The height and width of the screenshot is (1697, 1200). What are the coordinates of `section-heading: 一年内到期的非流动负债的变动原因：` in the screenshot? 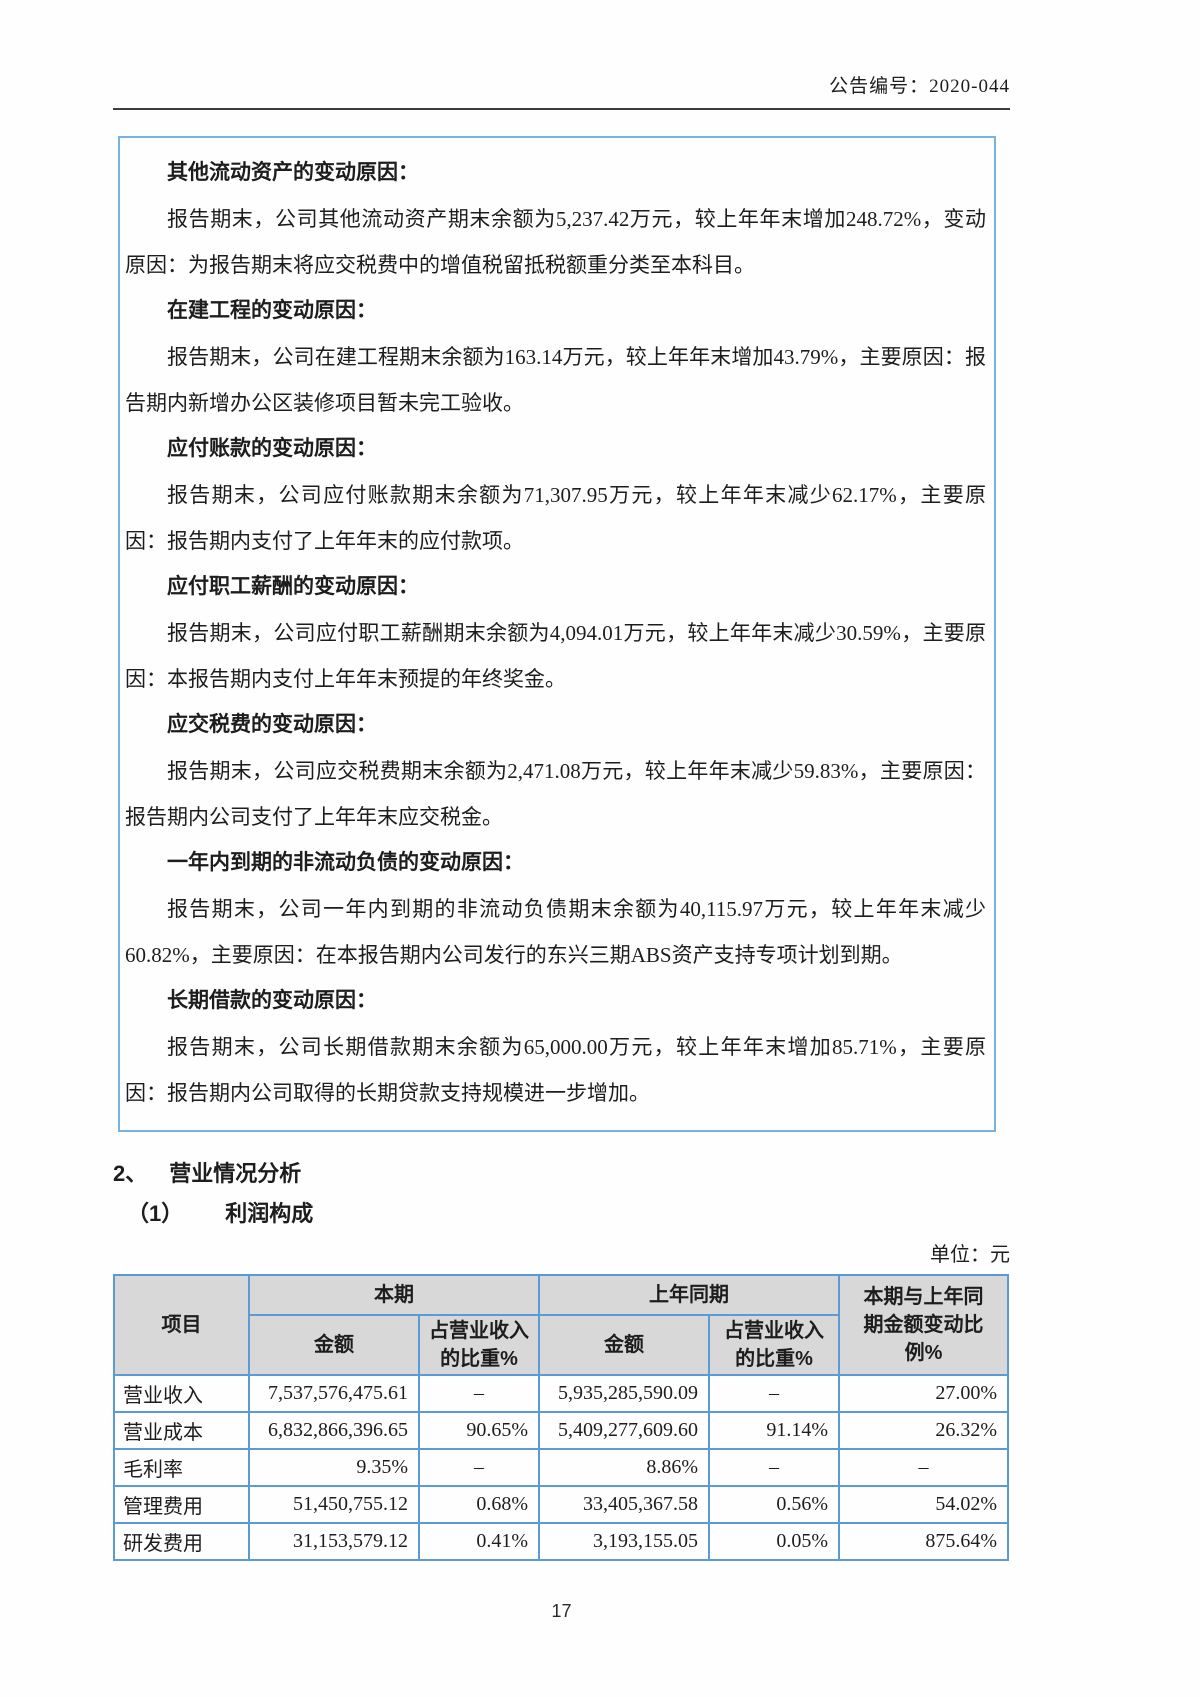 It's located at (345, 862).